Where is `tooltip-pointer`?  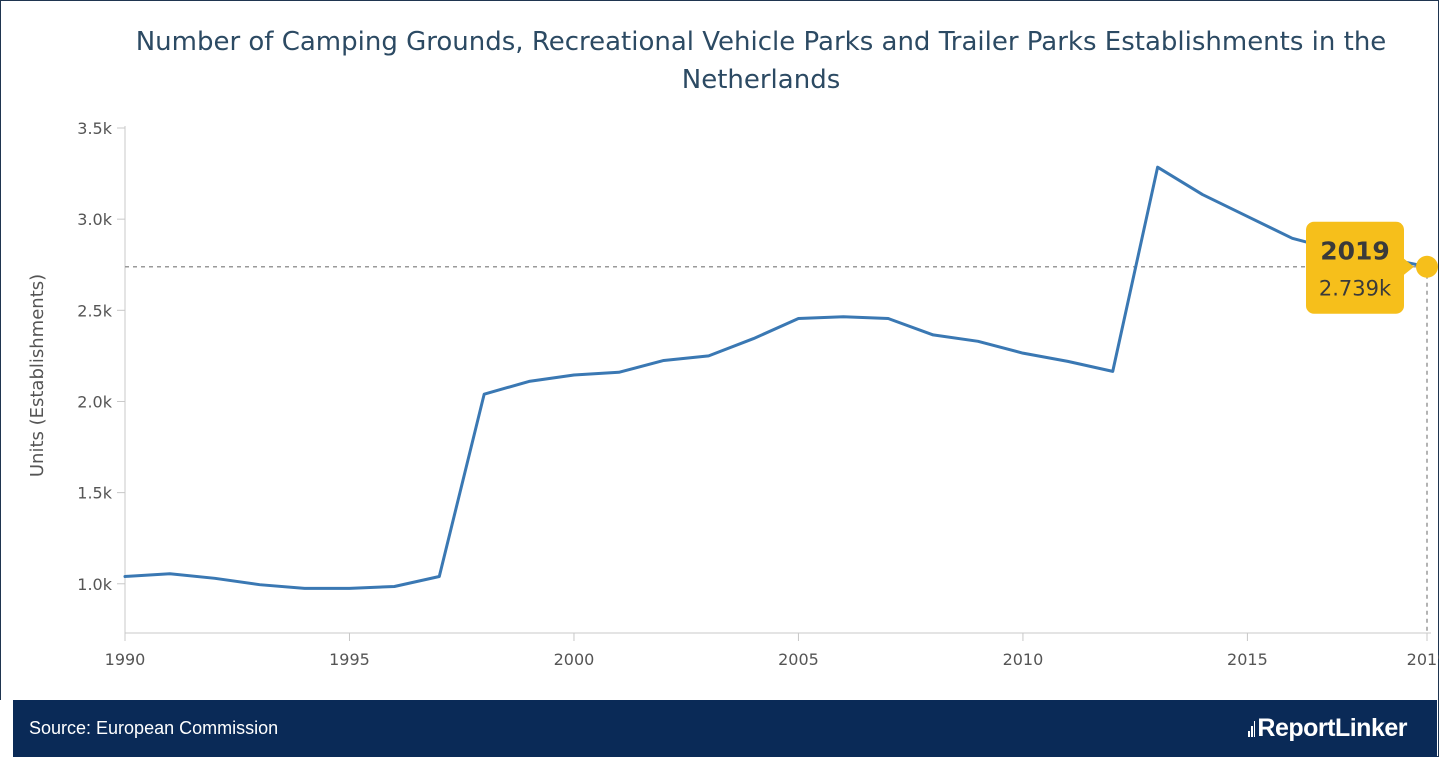 tooltip-pointer is located at coordinates (1409, 266).